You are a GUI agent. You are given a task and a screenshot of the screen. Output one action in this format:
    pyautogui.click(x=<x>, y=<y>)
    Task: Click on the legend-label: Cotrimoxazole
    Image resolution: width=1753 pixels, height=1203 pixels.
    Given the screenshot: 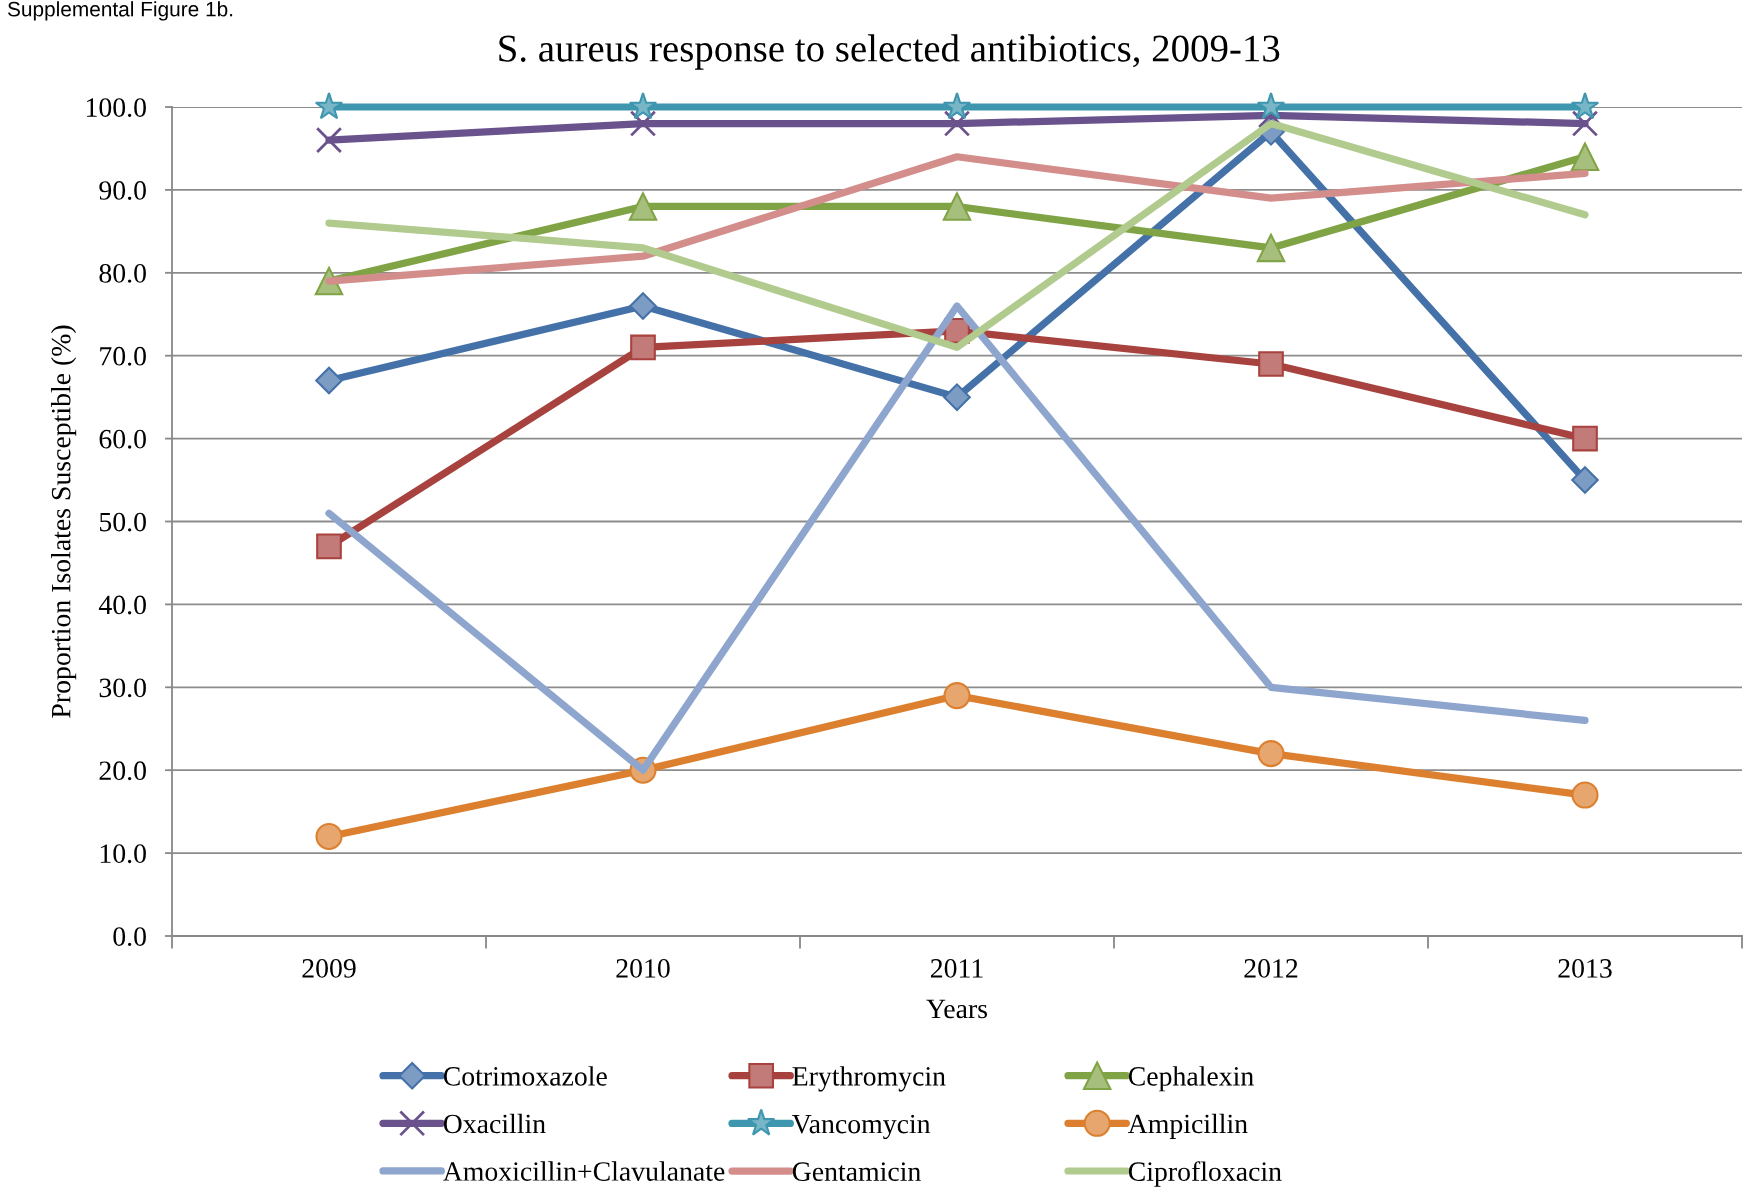 What is the action you would take?
    pyautogui.click(x=525, y=1076)
    